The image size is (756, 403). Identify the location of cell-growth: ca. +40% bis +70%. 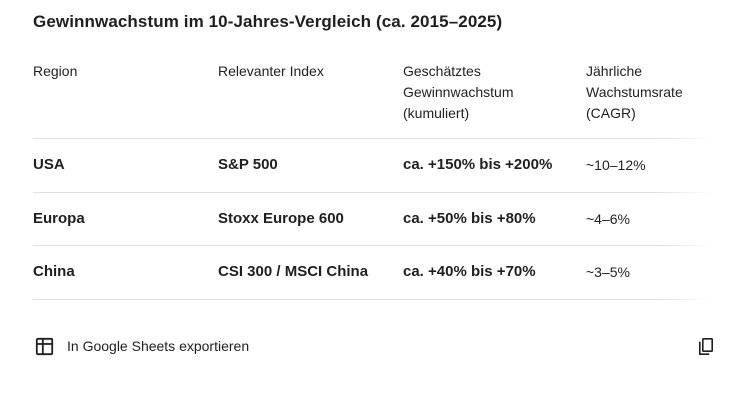
(469, 271).